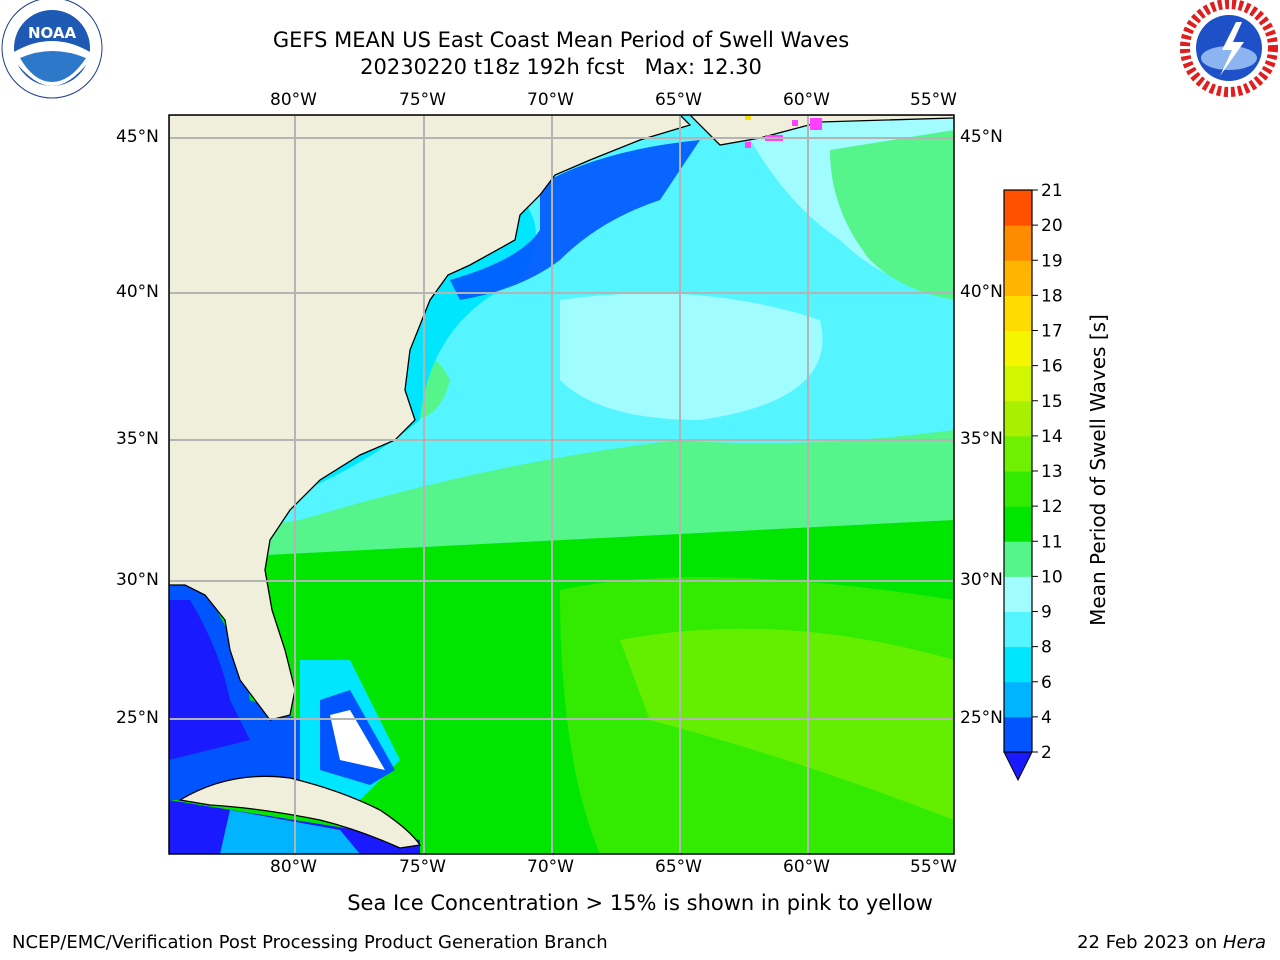 The image size is (1280, 960). What do you see at coordinates (422, 867) in the screenshot?
I see `lon-label-bottom: 75°W` at bounding box center [422, 867].